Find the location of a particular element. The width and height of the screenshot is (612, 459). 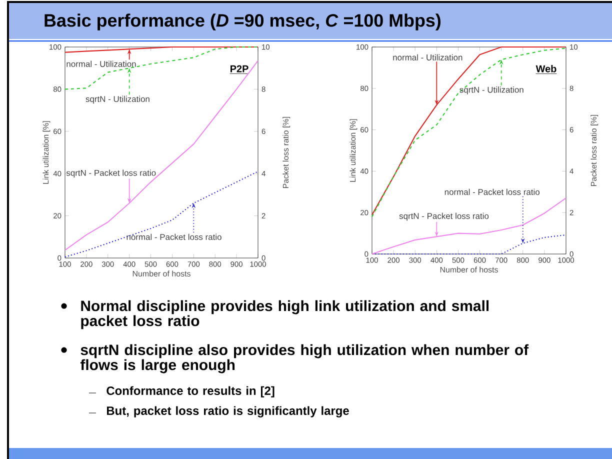

line-series is located at coordinates (161, 155).